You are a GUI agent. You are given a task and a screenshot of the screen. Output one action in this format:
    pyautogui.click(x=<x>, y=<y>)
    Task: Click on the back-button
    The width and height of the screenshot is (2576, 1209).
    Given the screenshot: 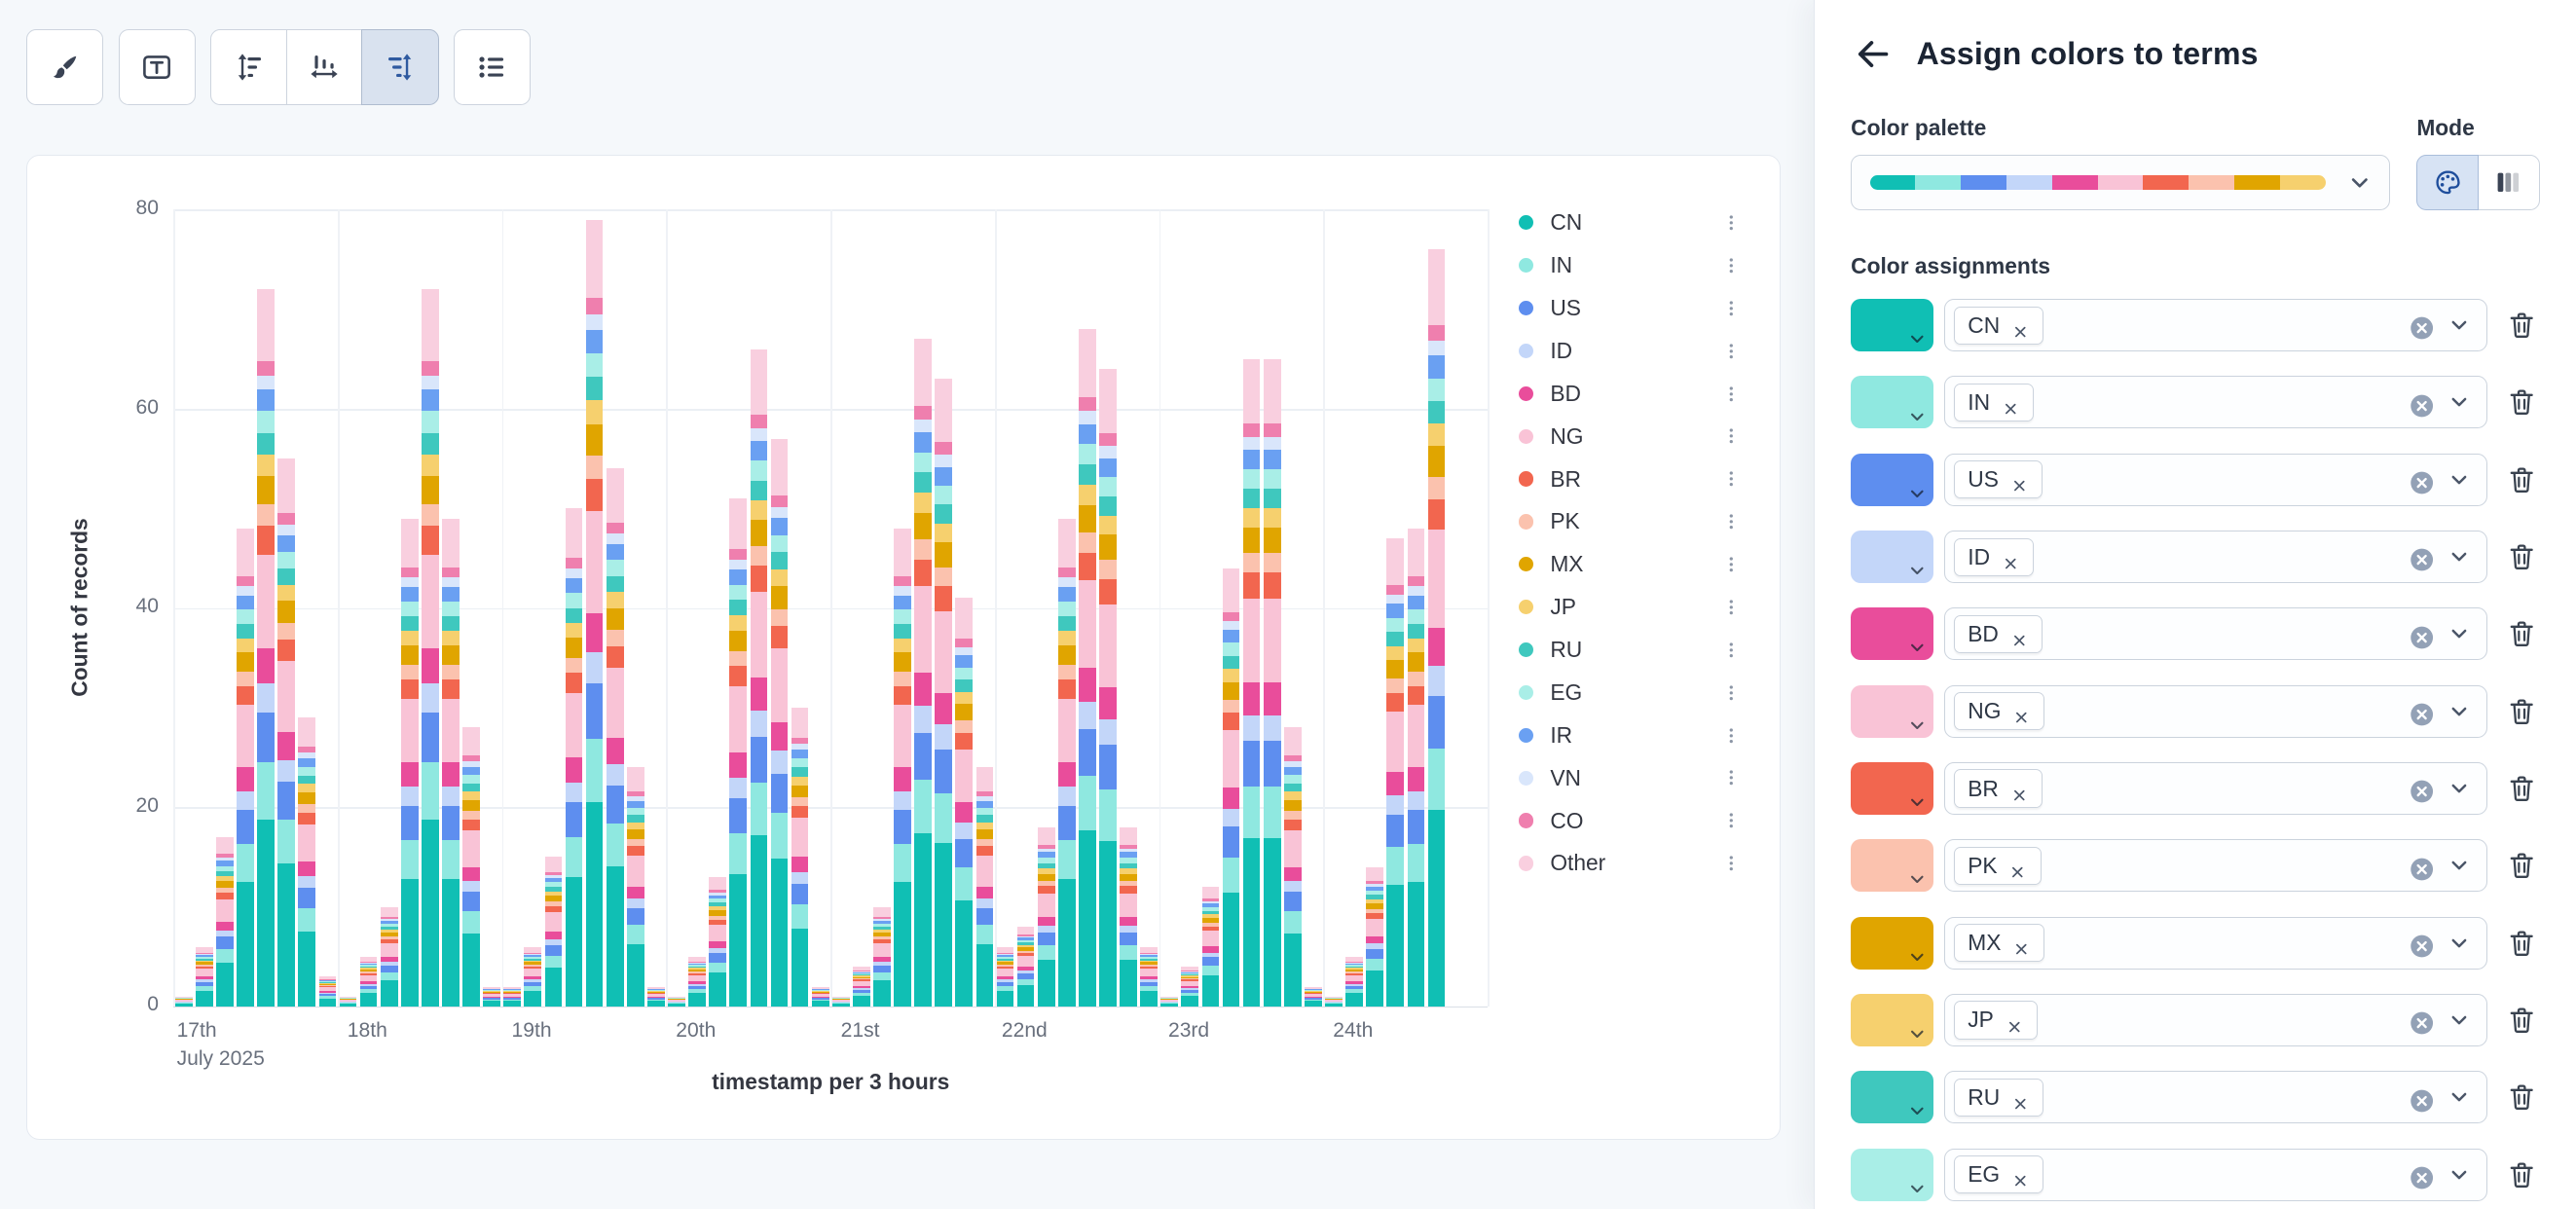 What is the action you would take?
    pyautogui.click(x=1872, y=54)
    